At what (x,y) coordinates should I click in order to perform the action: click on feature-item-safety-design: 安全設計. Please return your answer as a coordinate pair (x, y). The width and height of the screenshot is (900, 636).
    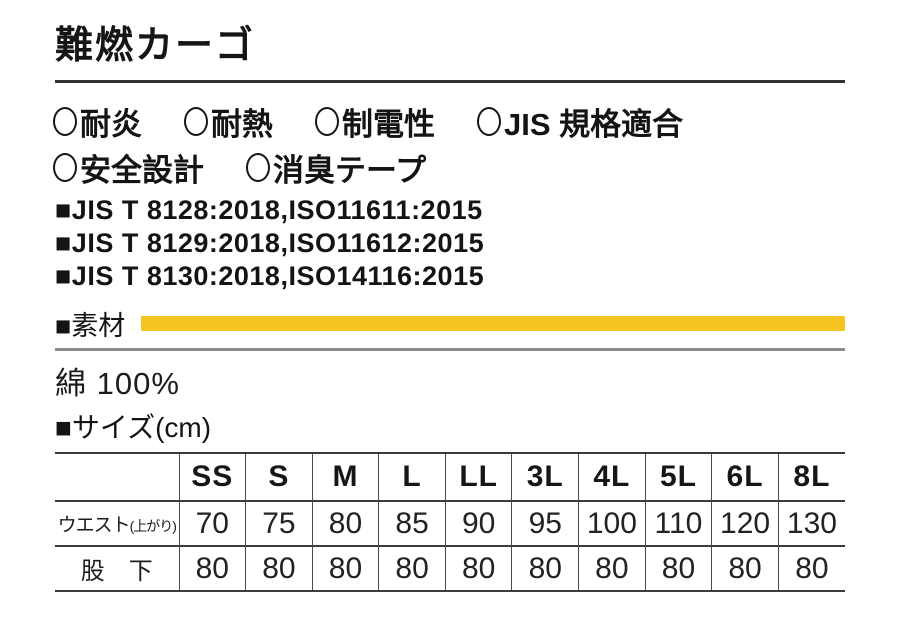
    Looking at the image, I should click on (128, 167).